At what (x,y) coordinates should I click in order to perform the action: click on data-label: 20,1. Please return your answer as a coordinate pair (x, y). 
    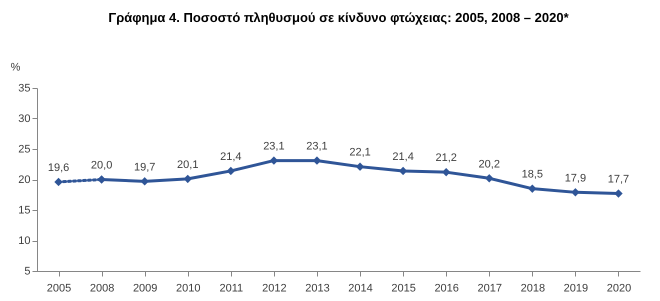
    Looking at the image, I should click on (187, 164).